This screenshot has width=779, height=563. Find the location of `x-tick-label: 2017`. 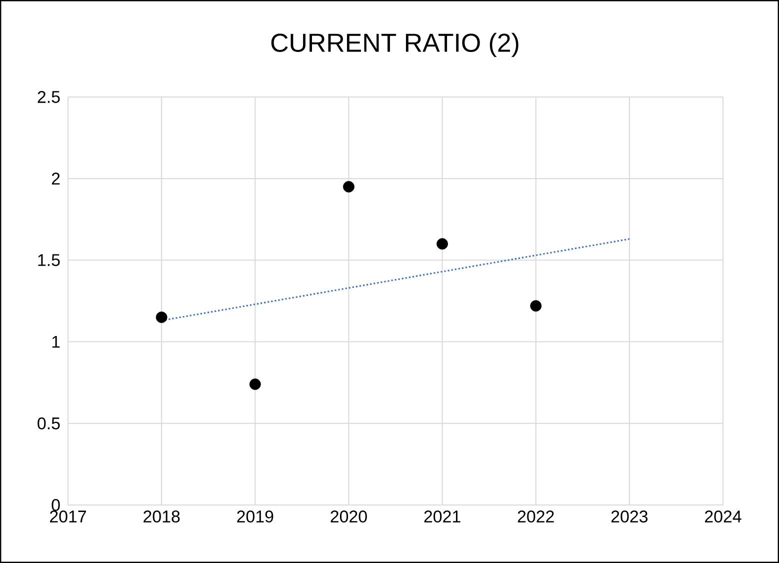

x-tick-label: 2017 is located at coordinates (68, 516).